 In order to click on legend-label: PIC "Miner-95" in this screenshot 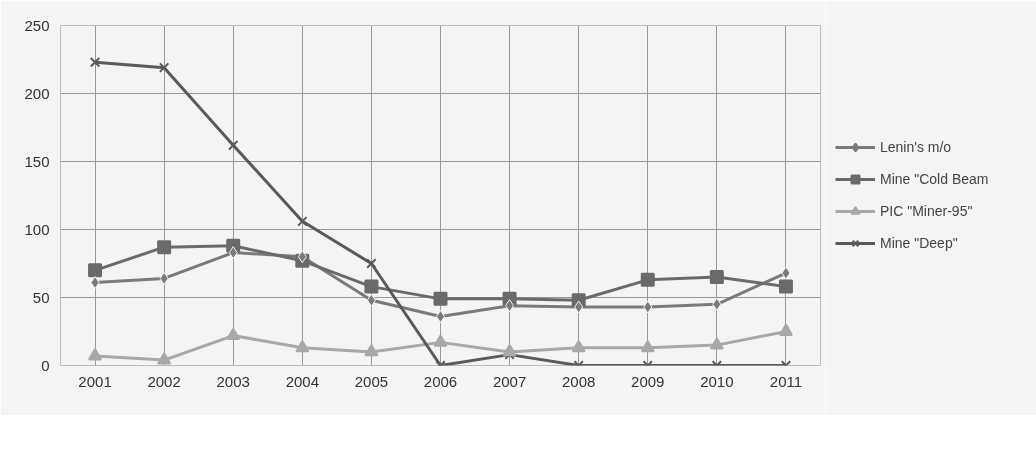, I will do `click(926, 211)`.